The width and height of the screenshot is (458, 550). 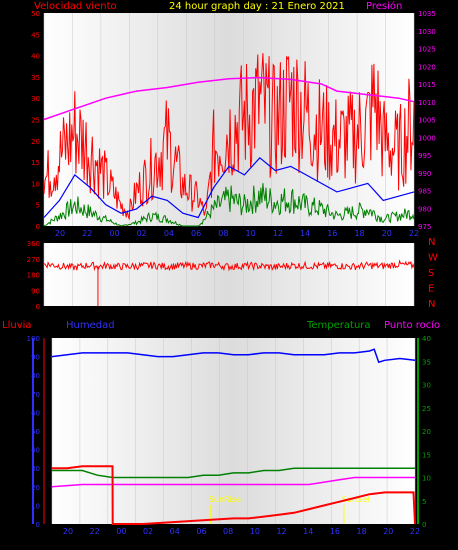 What do you see at coordinates (233, 356) in the screenshot?
I see `humidity-line` at bounding box center [233, 356].